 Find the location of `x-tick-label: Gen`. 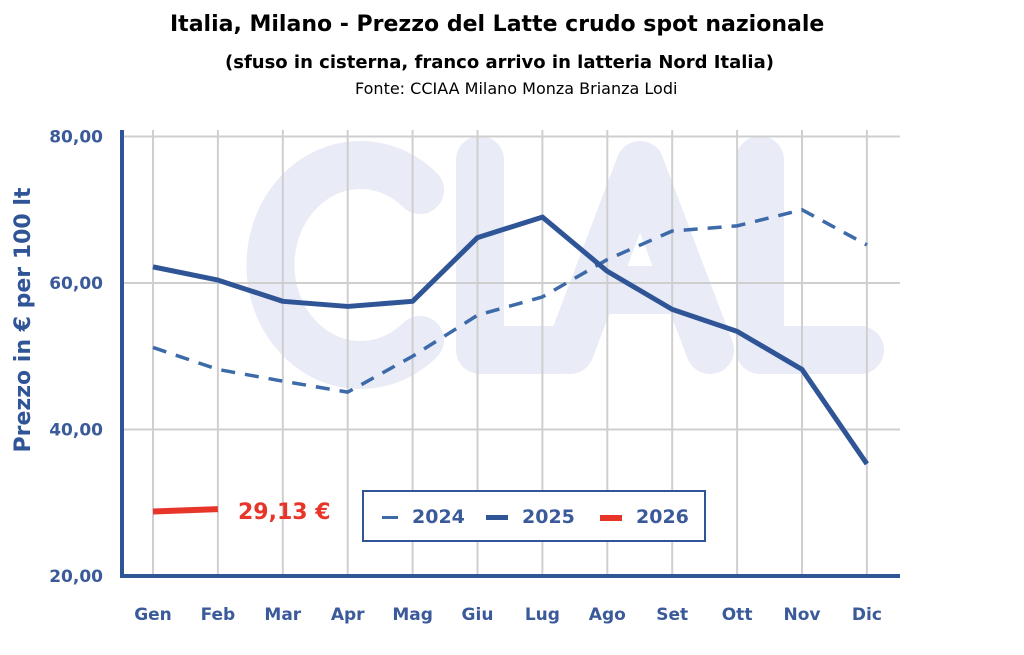

x-tick-label: Gen is located at coordinates (153, 615).